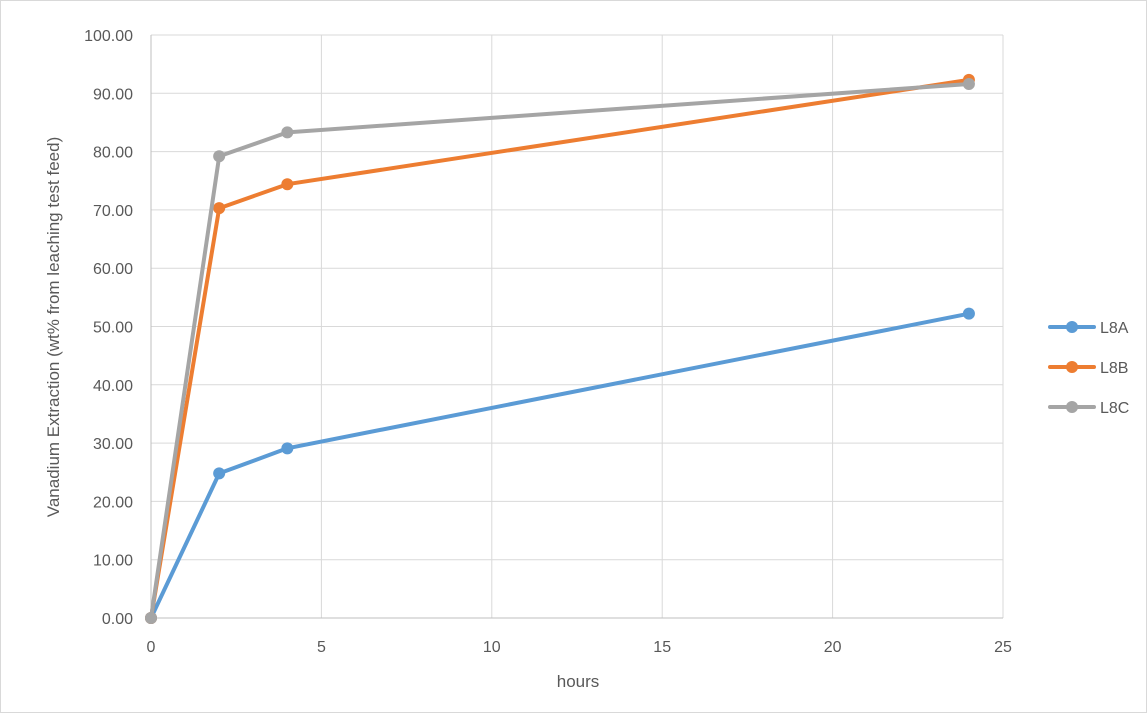 This screenshot has width=1147, height=717. I want to click on y-tick-label: 90.00, so click(113, 94).